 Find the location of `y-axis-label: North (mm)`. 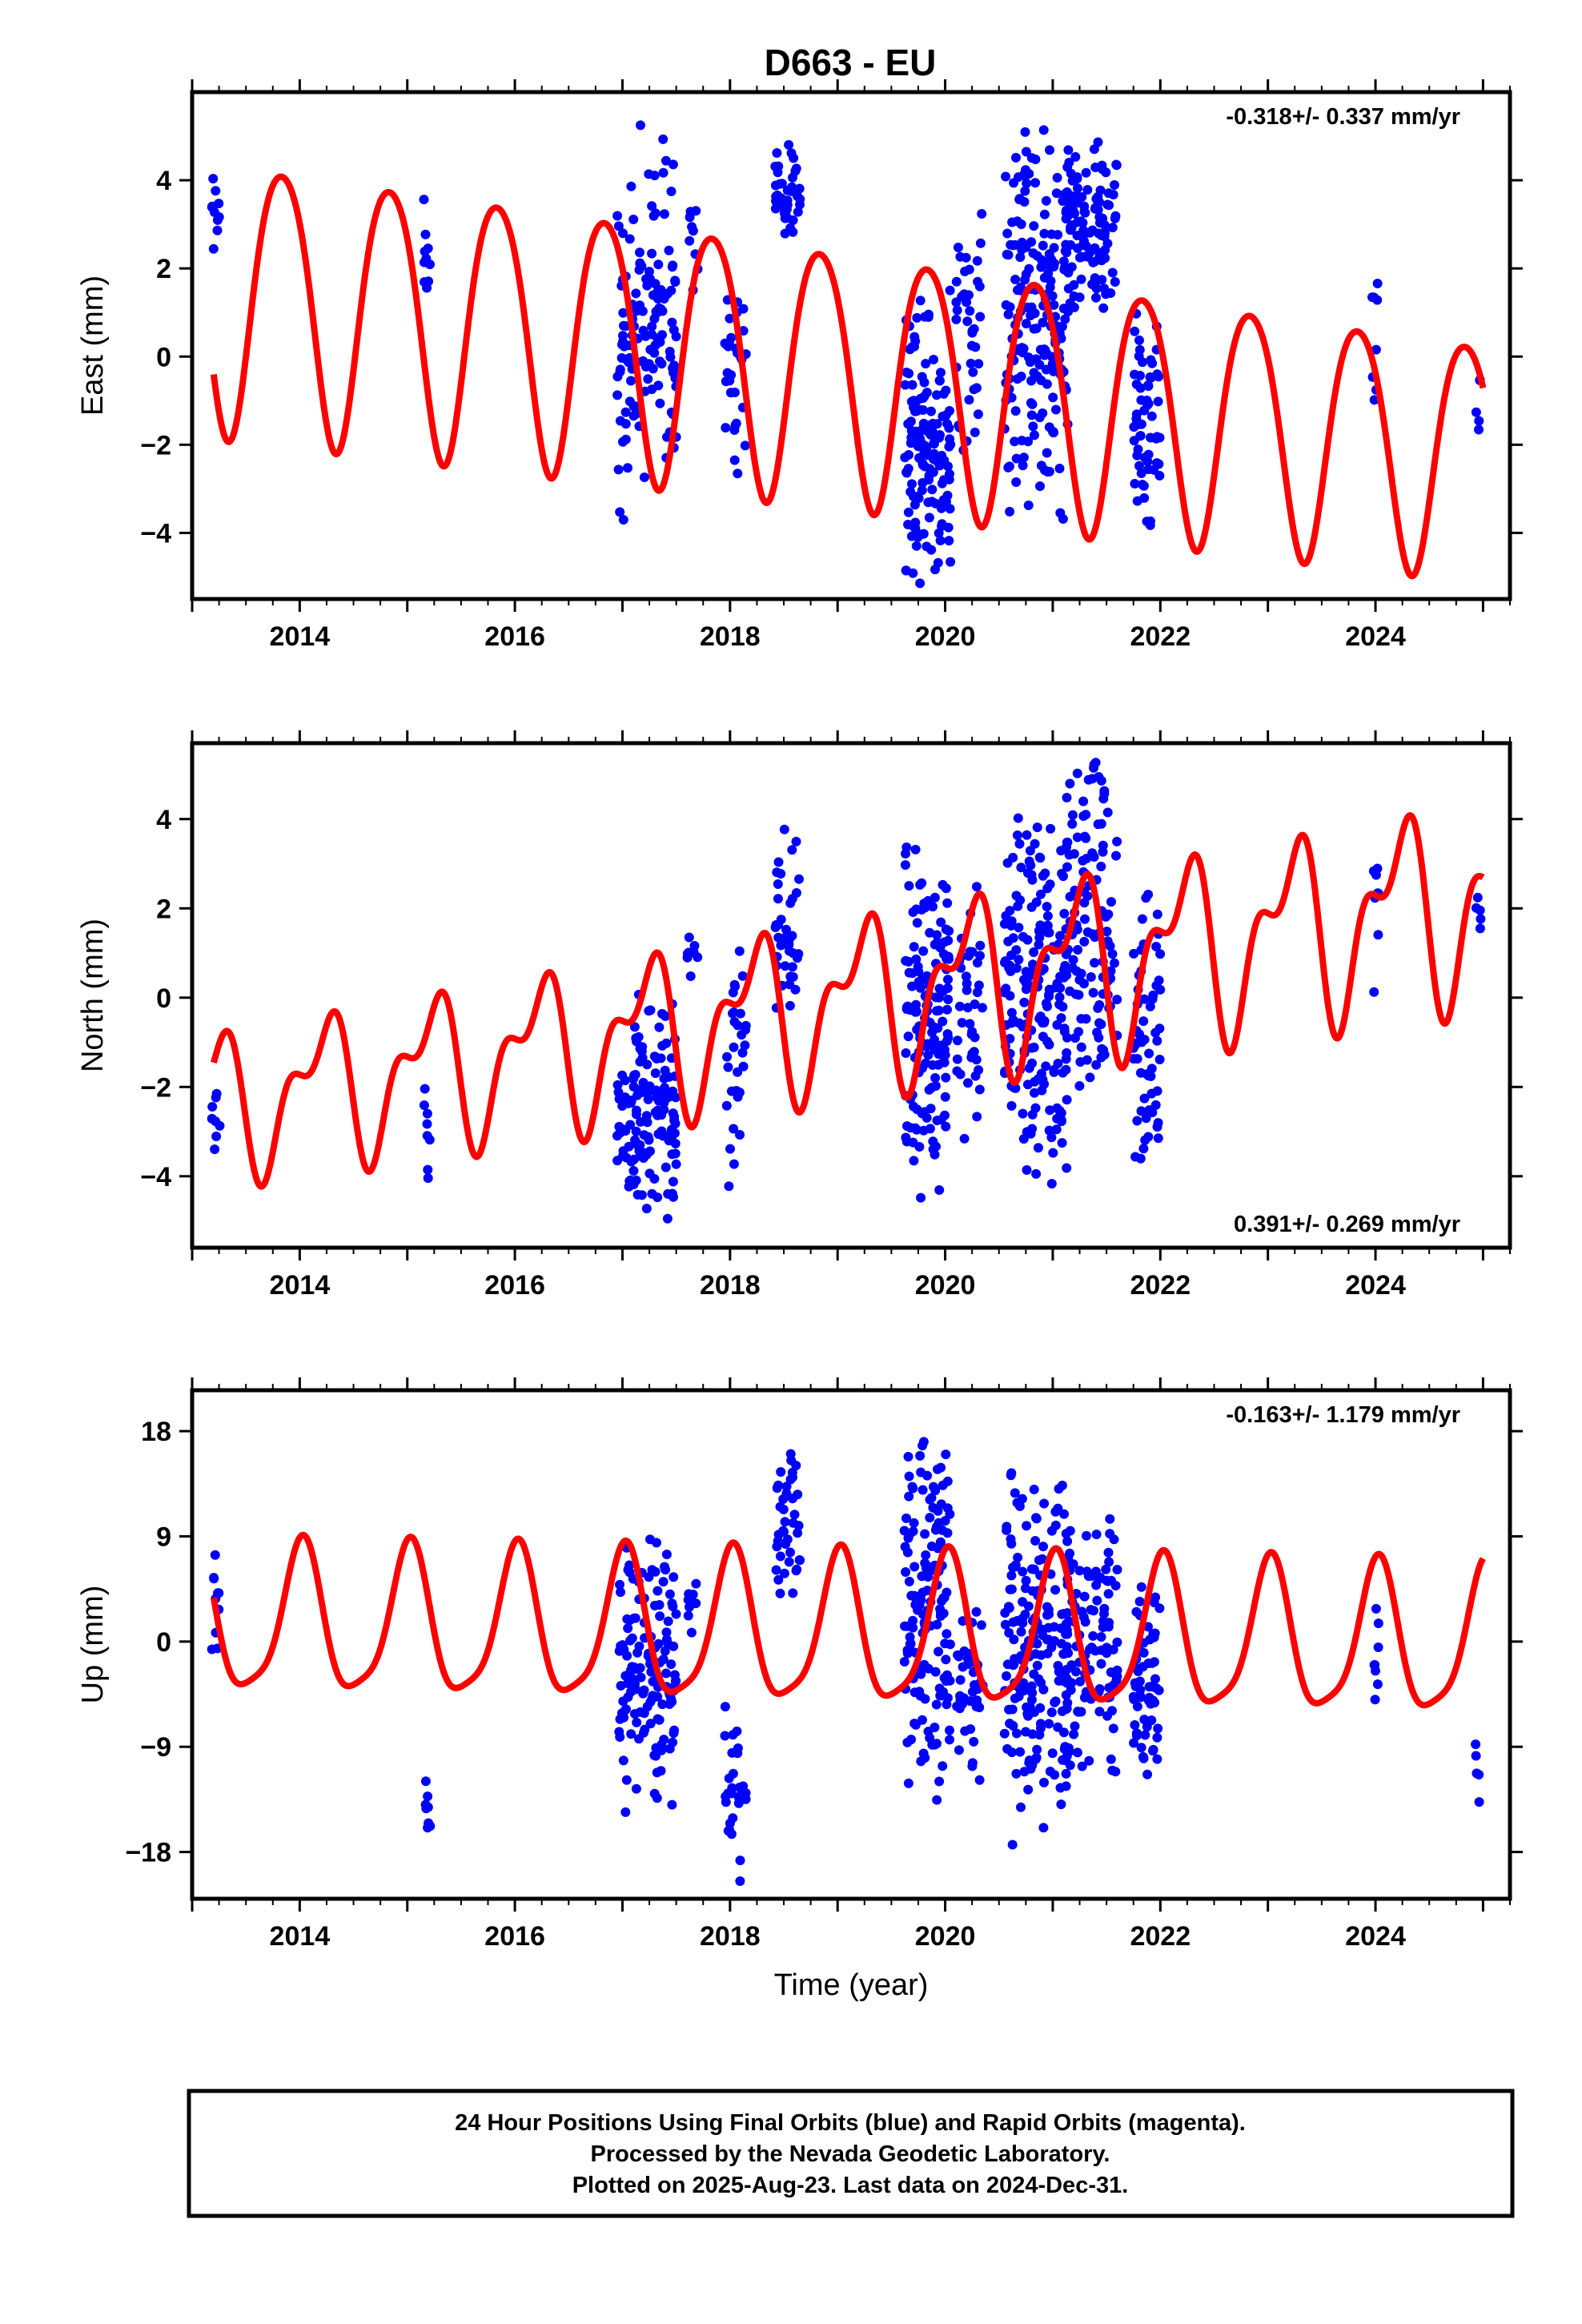

y-axis-label: North (mm) is located at coordinates (93, 995).